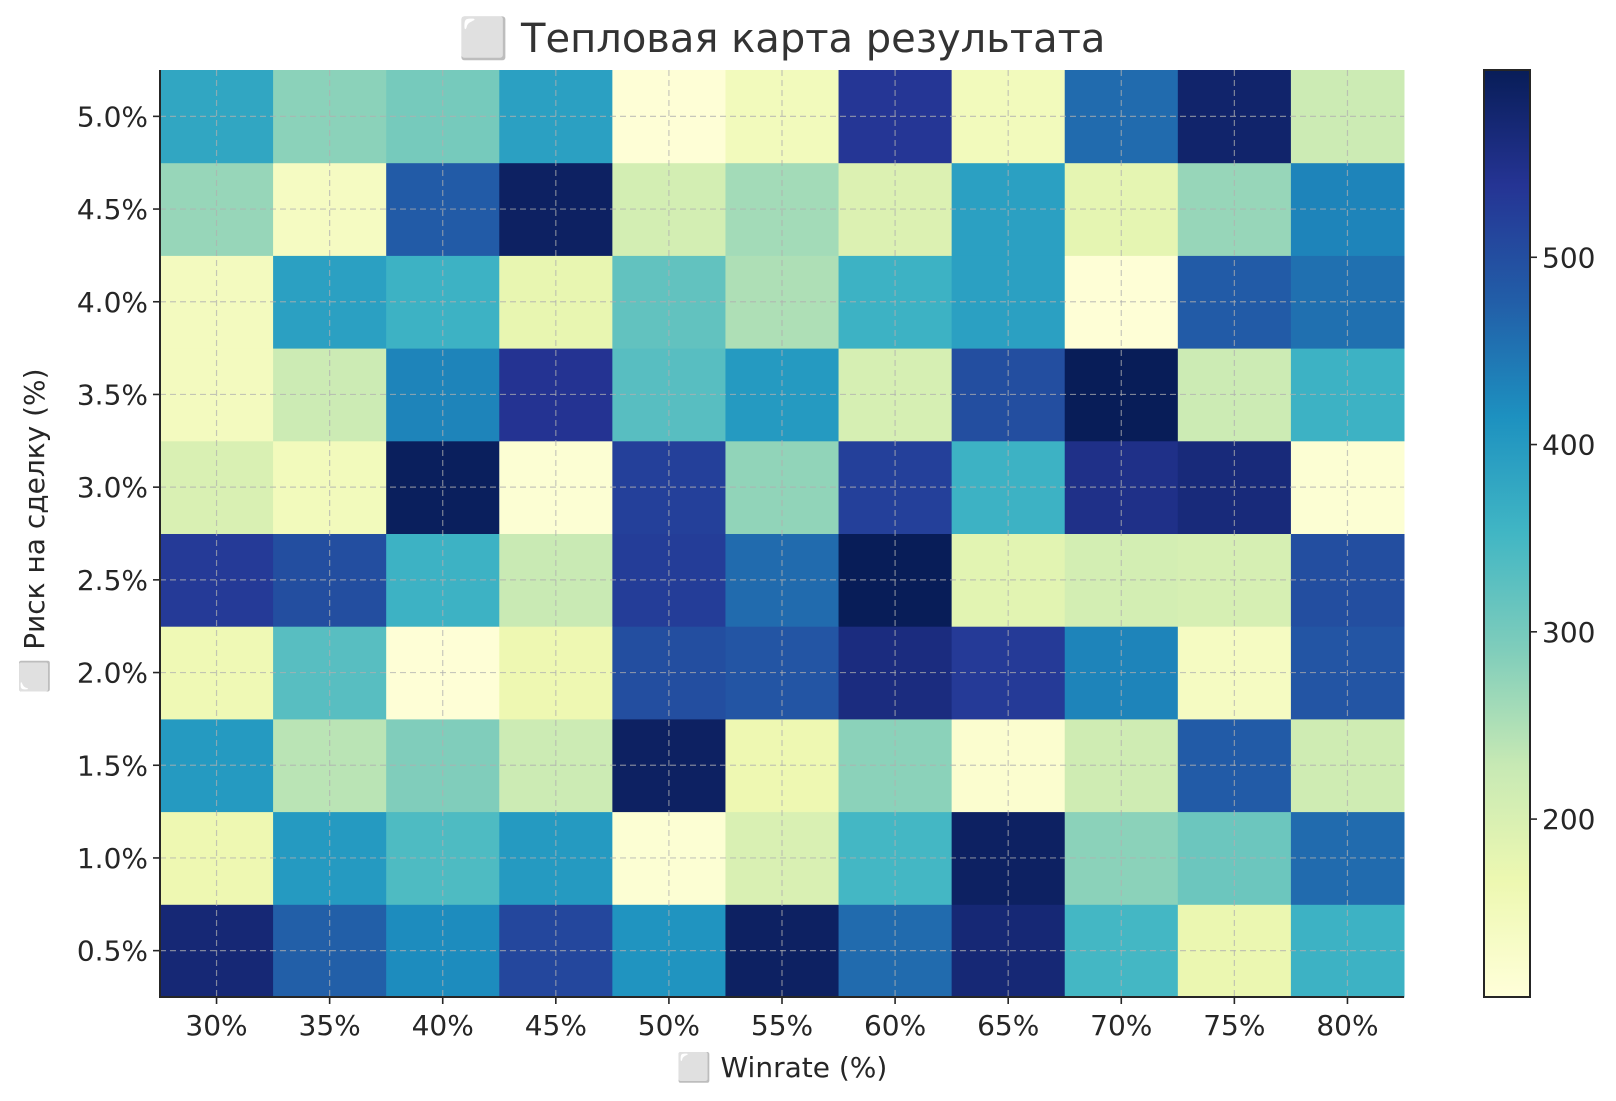  I want to click on y-axis-ticks: 0.5% 1.0% 1.5% 2.0% 2.5% 3.0% 3.5% 4.0% 4.5% 5.0%, so click(118, 534).